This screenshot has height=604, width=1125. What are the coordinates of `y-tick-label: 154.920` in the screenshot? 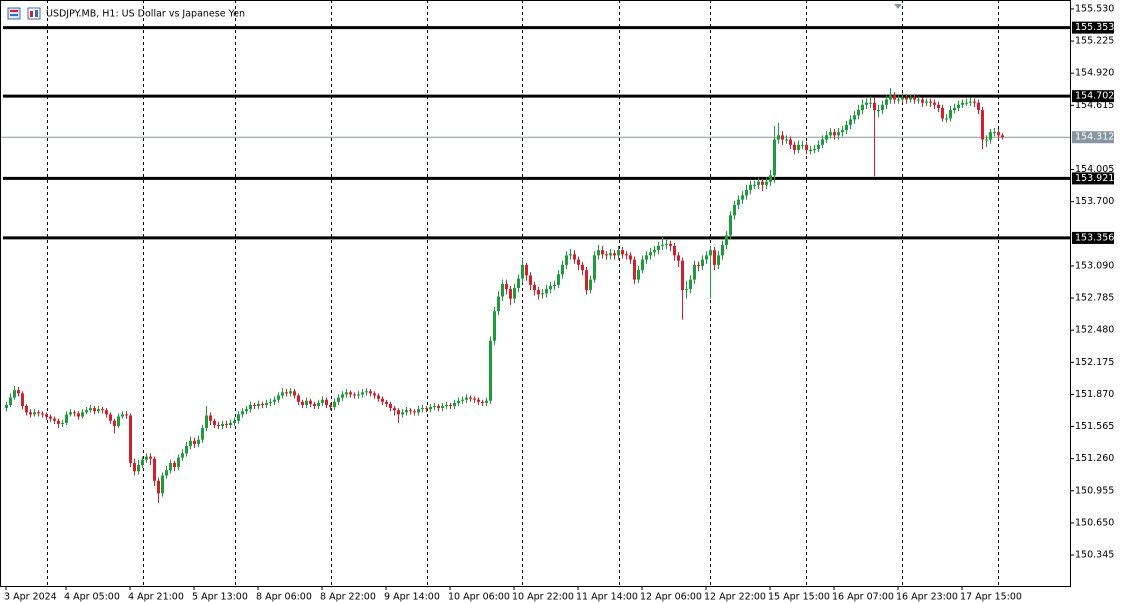 It's located at (1094, 73).